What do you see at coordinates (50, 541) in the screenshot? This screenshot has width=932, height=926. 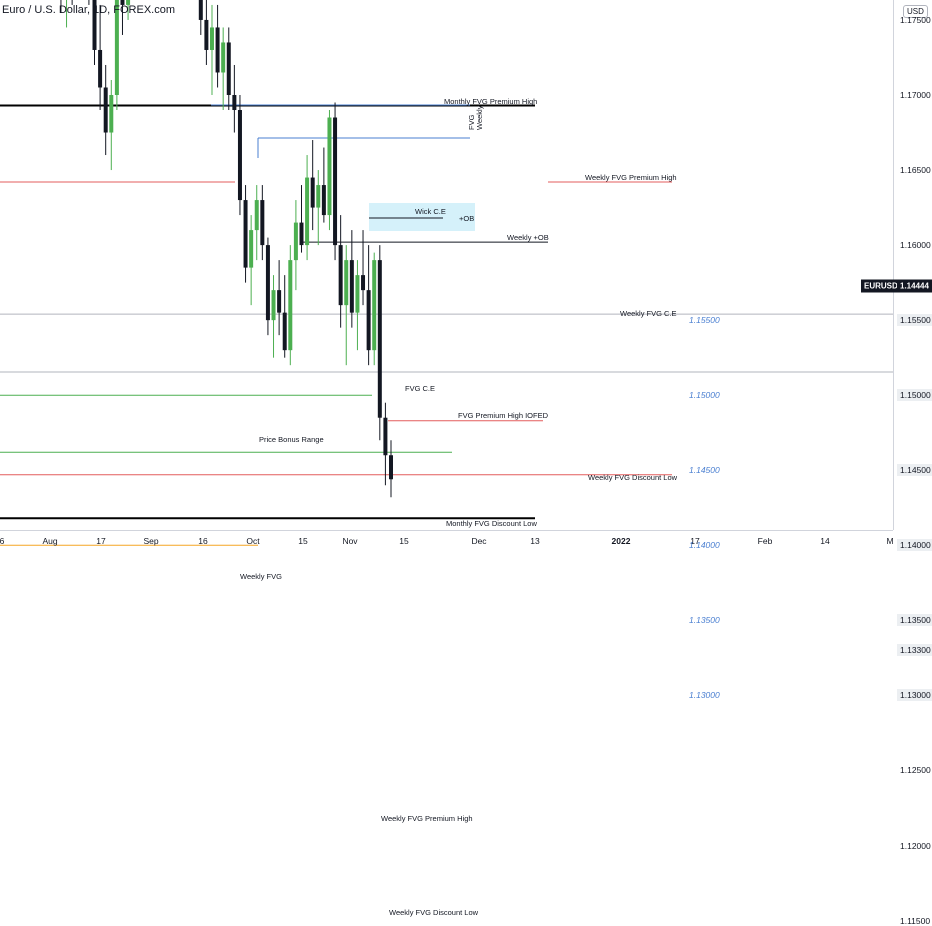 I see `time-tick-label: Aug` at bounding box center [50, 541].